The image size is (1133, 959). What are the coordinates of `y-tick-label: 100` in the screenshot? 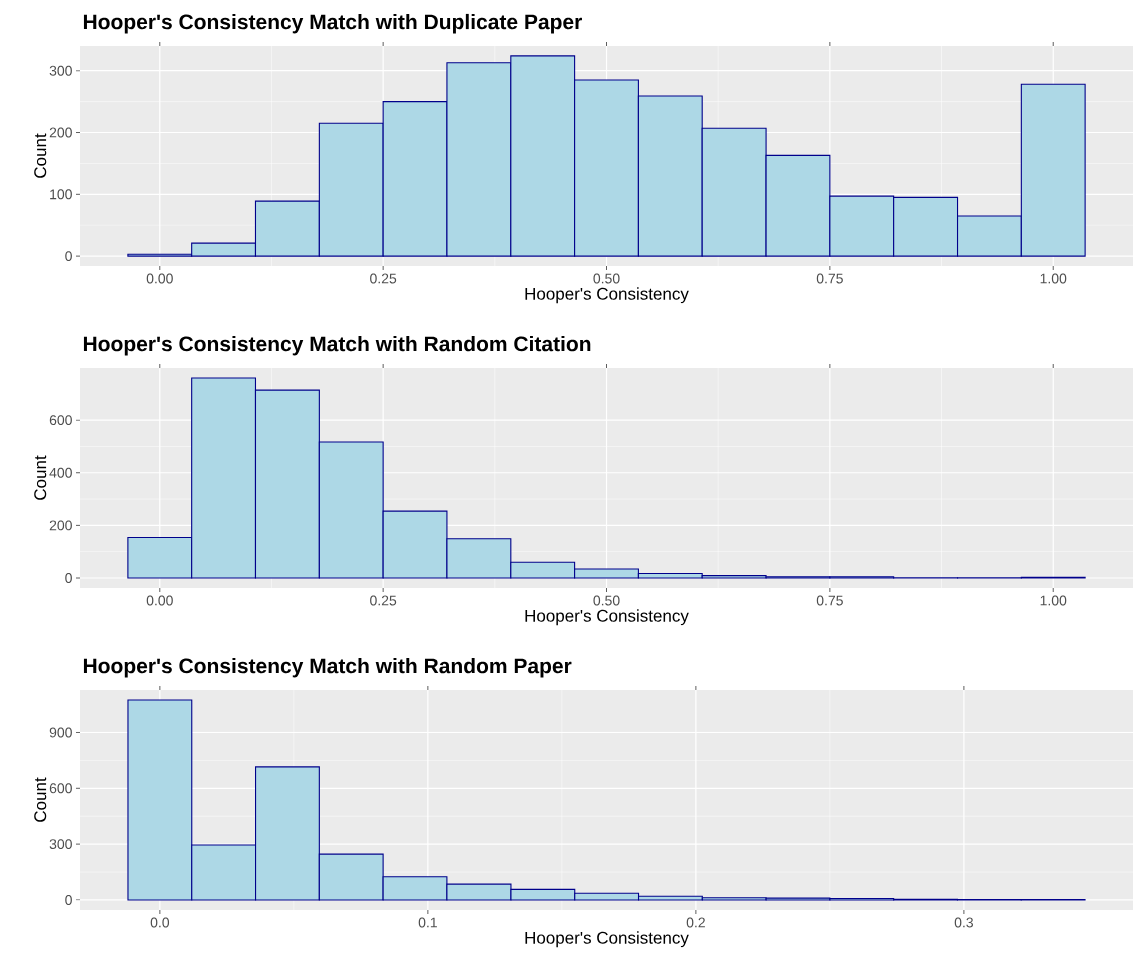 It's located at (61, 194).